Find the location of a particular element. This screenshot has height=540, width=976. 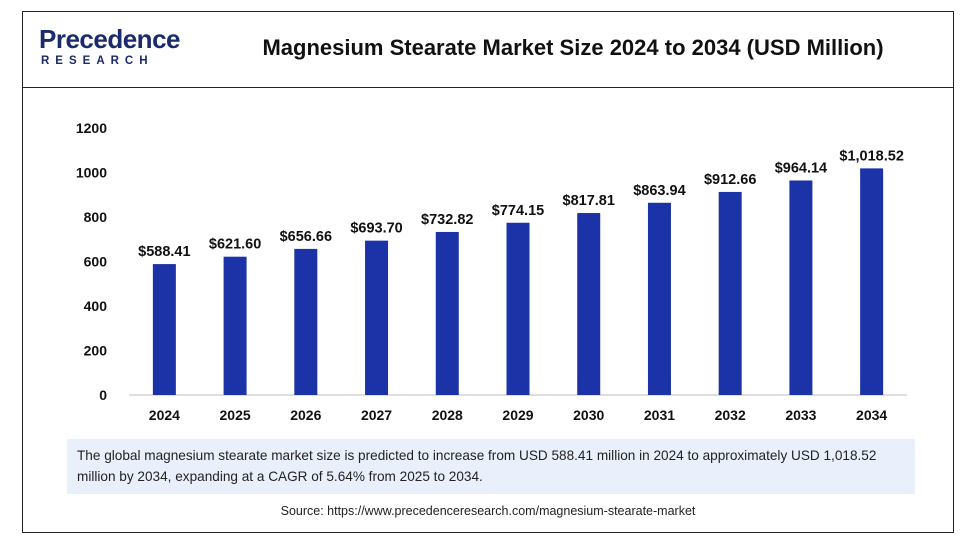

x-tick-label: 2027 is located at coordinates (376, 415).